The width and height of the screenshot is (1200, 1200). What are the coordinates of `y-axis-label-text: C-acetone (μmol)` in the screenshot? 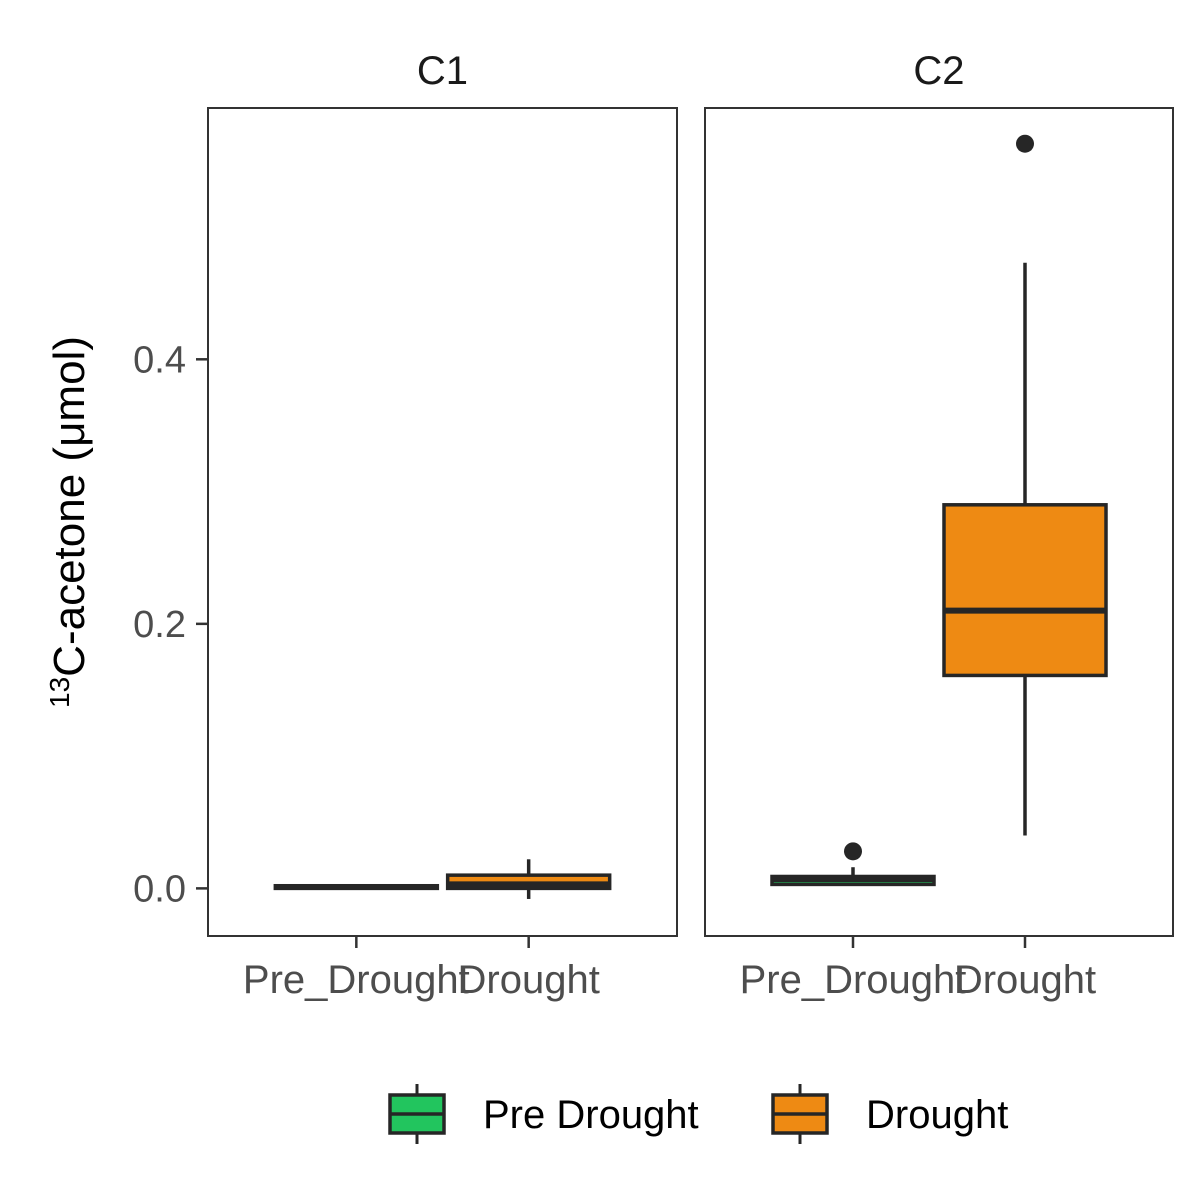 It's located at (69, 506).